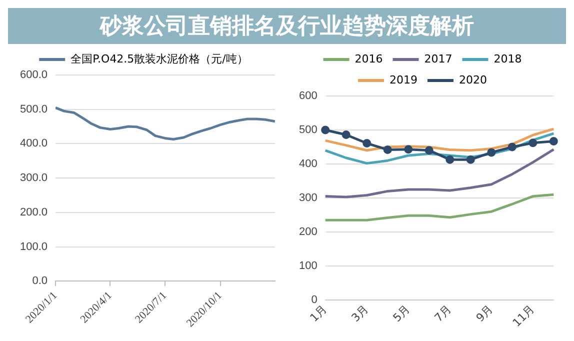 The image size is (574, 341). I want to click on legend-label: 2017, so click(438, 59).